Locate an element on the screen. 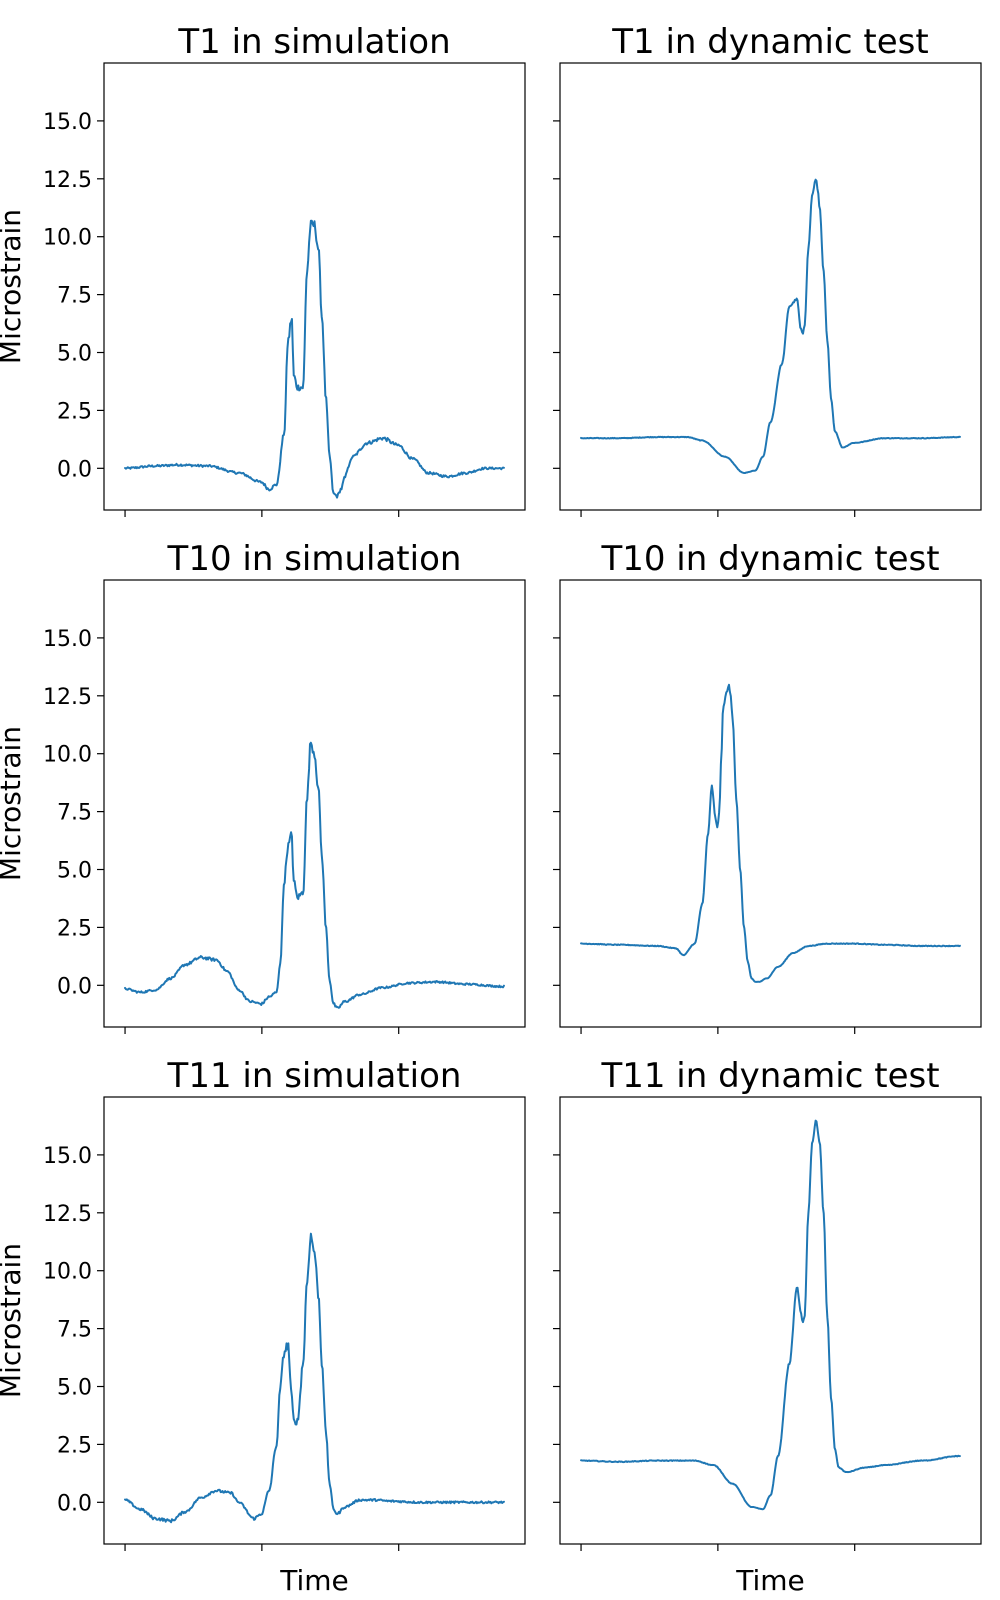 The image size is (1000, 1600). subplot-2: T1 in dynamic test is located at coordinates (767, 269).